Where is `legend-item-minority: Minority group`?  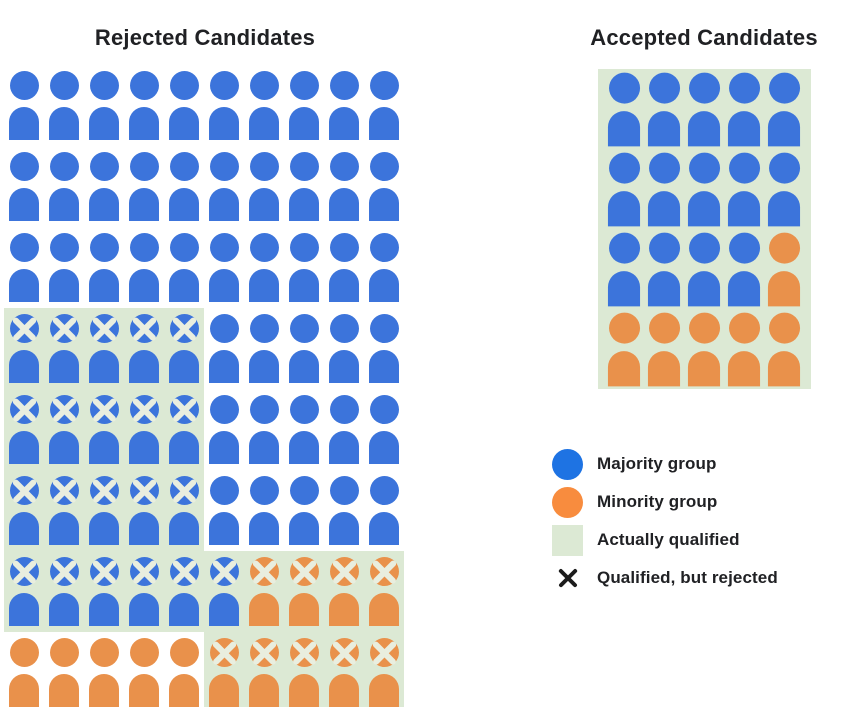 legend-item-minority: Minority group is located at coordinates (665, 502).